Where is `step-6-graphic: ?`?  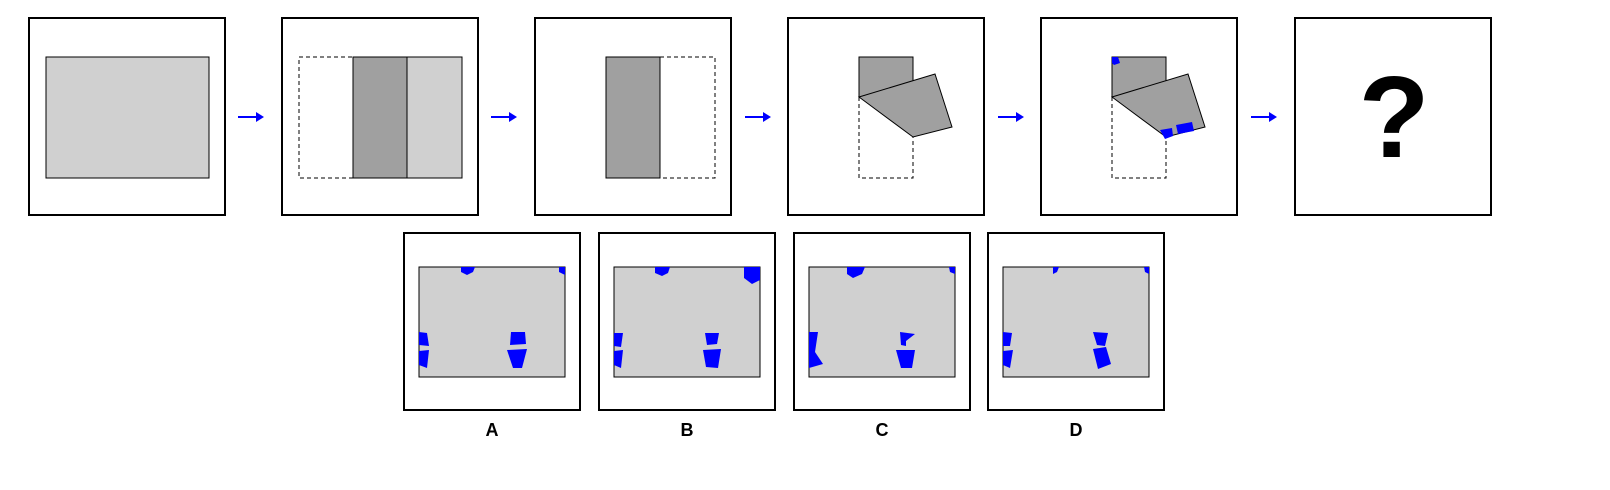 step-6-graphic: ? is located at coordinates (1394, 117).